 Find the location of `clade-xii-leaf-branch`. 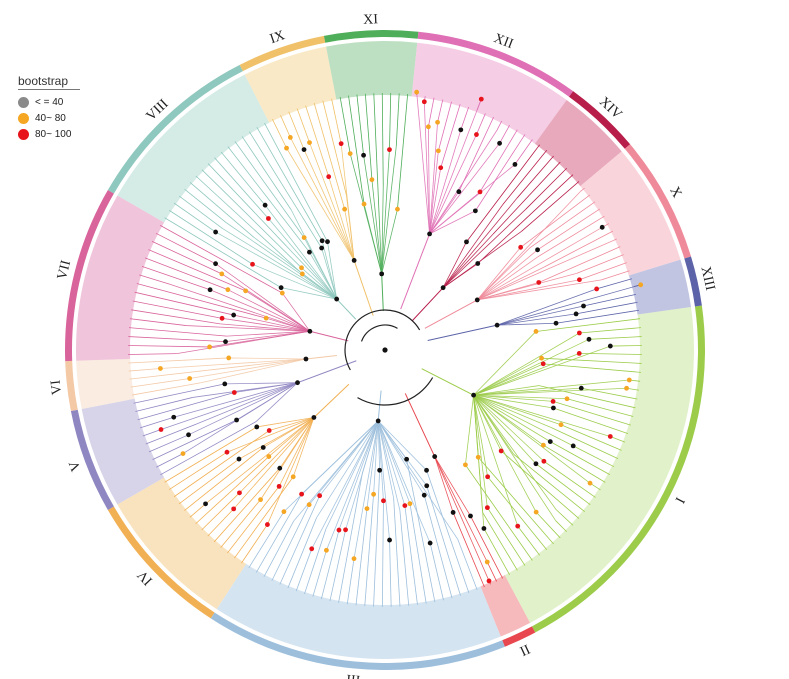

clade-xii-leaf-branch is located at coordinates (440, 111).